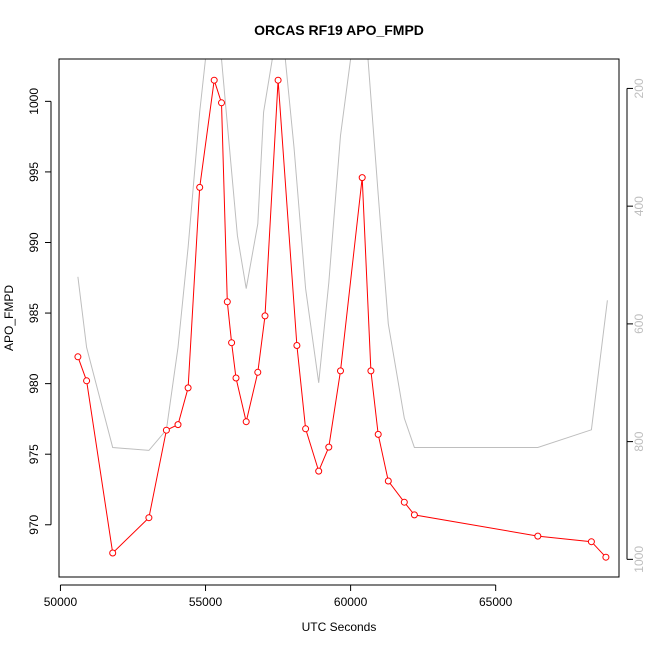 This screenshot has width=650, height=650. Describe the element at coordinates (34, 242) in the screenshot. I see `y-tick-label: 990` at that location.